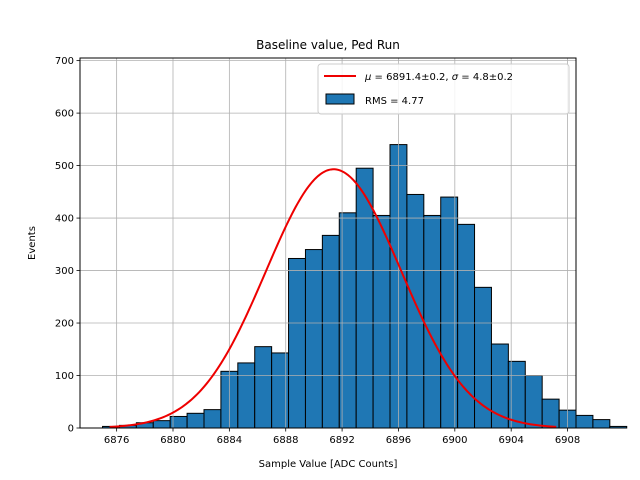  What do you see at coordinates (64, 376) in the screenshot?
I see `y-tick-label: 100` at bounding box center [64, 376].